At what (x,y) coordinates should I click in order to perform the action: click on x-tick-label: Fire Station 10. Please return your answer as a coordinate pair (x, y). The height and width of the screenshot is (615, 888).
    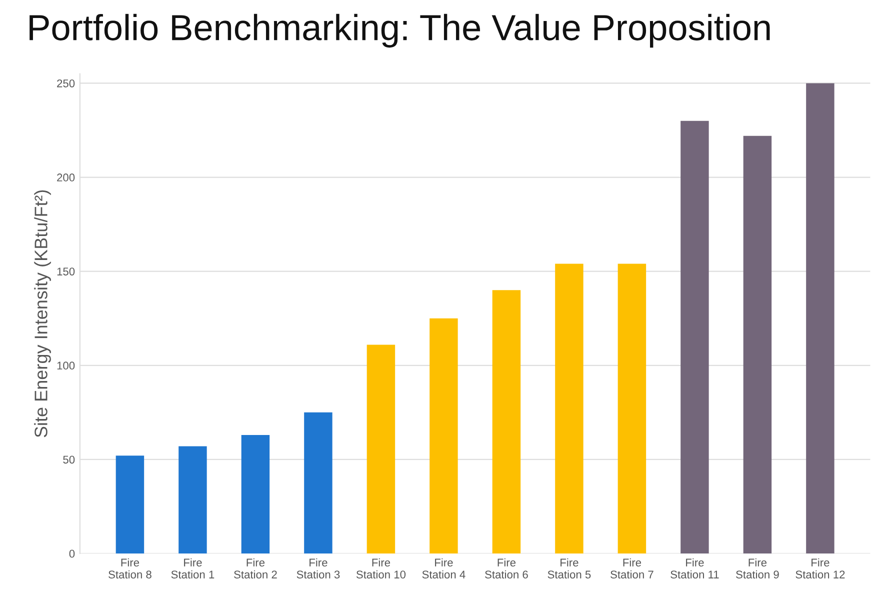
    Looking at the image, I should click on (381, 568).